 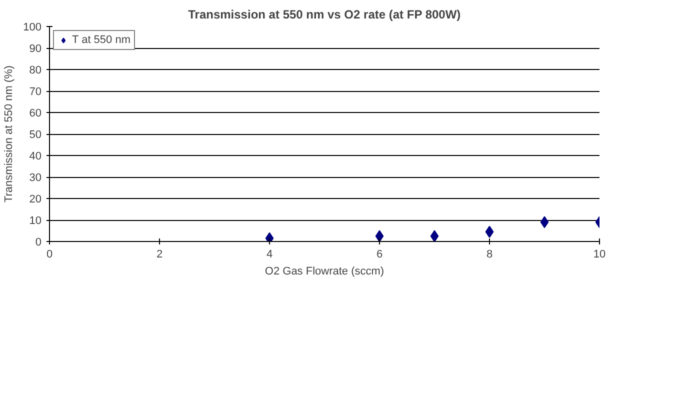 I want to click on y-tick-label: 10, so click(x=35, y=221).